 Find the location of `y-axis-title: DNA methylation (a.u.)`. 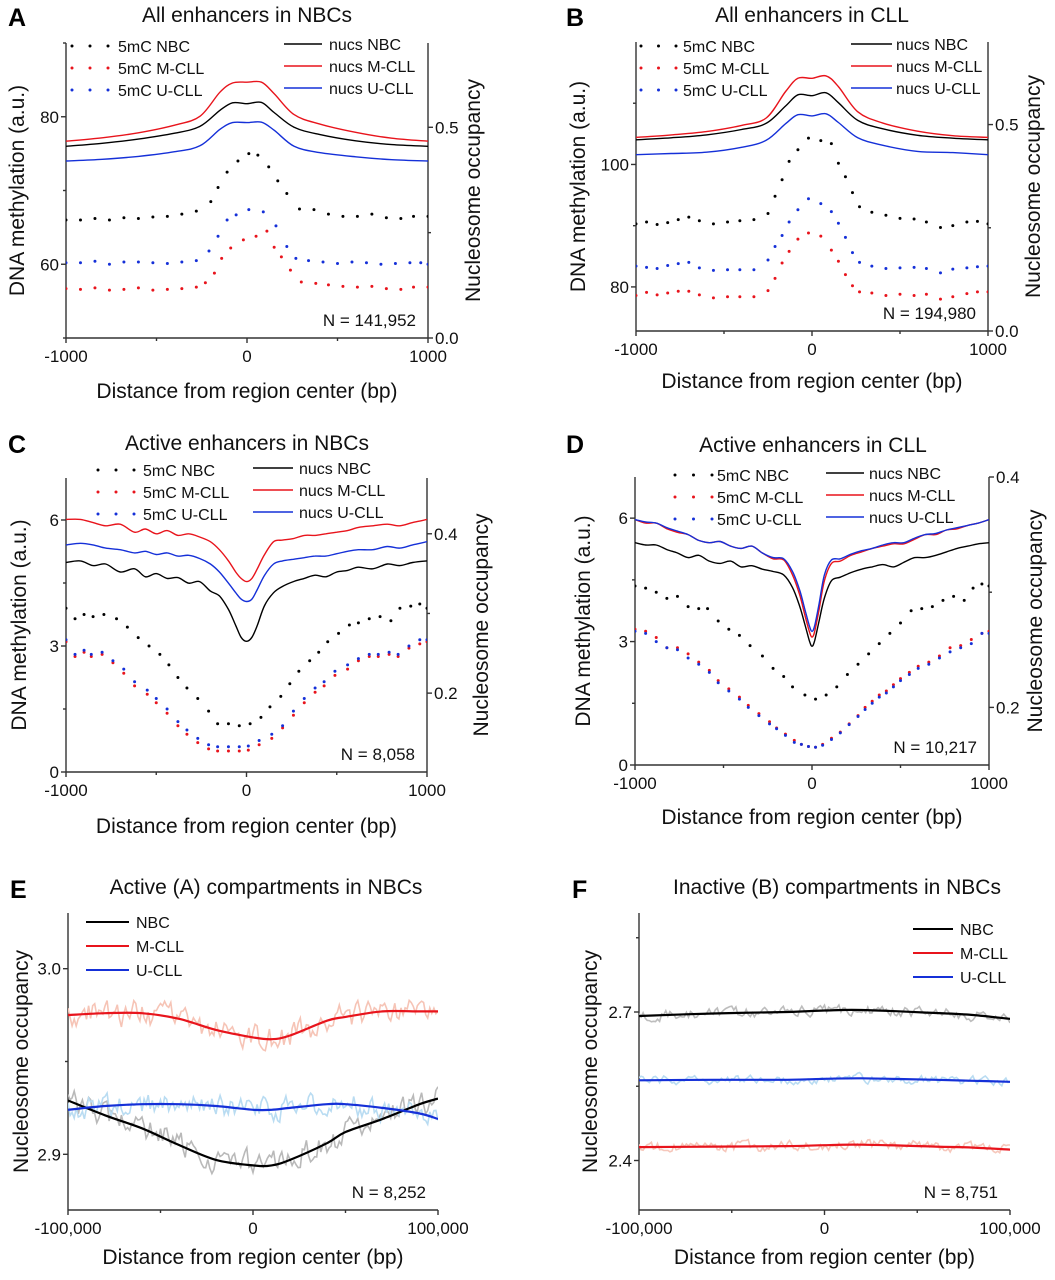

y-axis-title: DNA methylation (a.u.) is located at coordinates (578, 186).